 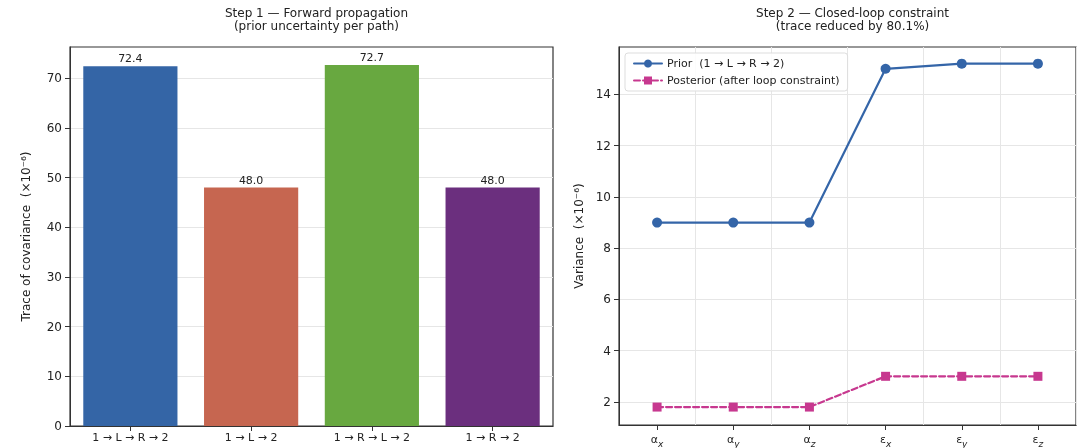 I want to click on x-tick-label: 1 → R → 2, so click(x=492, y=437).